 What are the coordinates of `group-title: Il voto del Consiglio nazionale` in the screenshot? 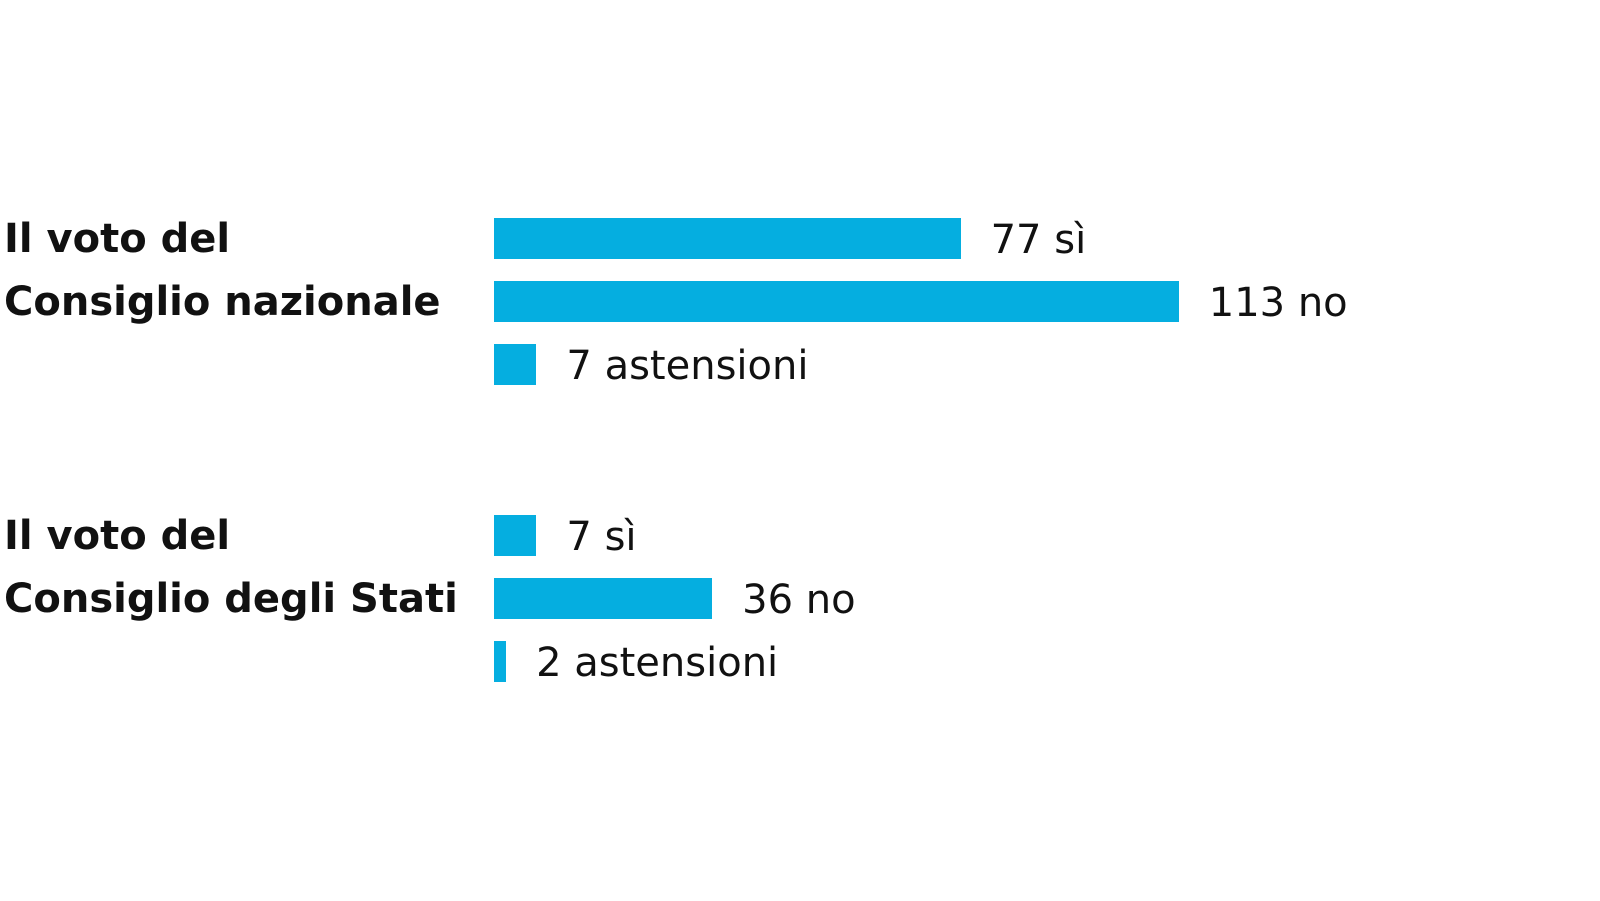 It's located at (222, 270).